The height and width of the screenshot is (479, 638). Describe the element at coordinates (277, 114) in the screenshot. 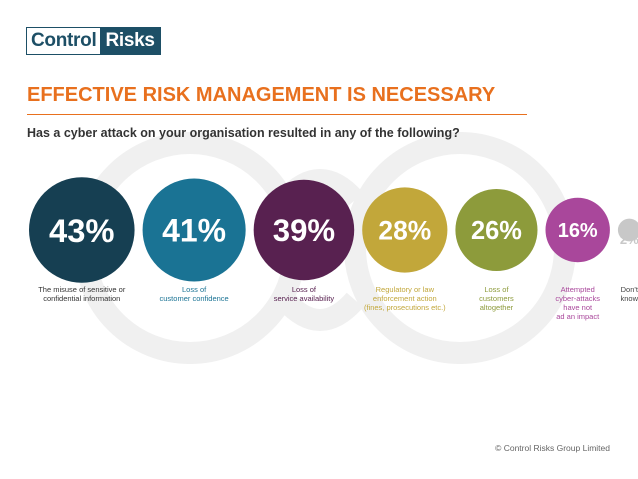

I see `title-underline` at that location.